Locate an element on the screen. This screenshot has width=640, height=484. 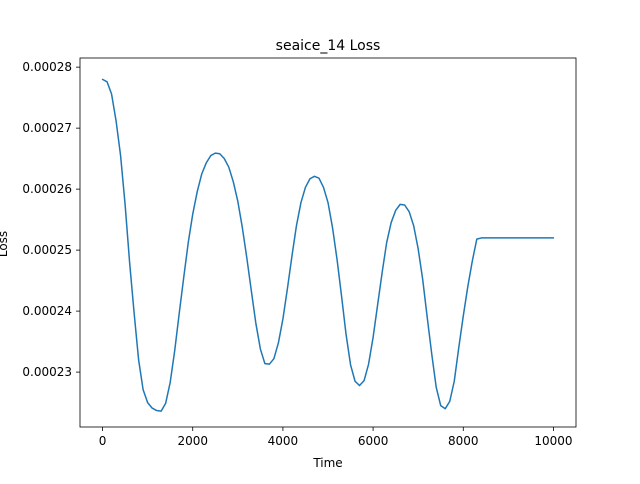
y-tick-label: 0.00024 is located at coordinates (47, 311).